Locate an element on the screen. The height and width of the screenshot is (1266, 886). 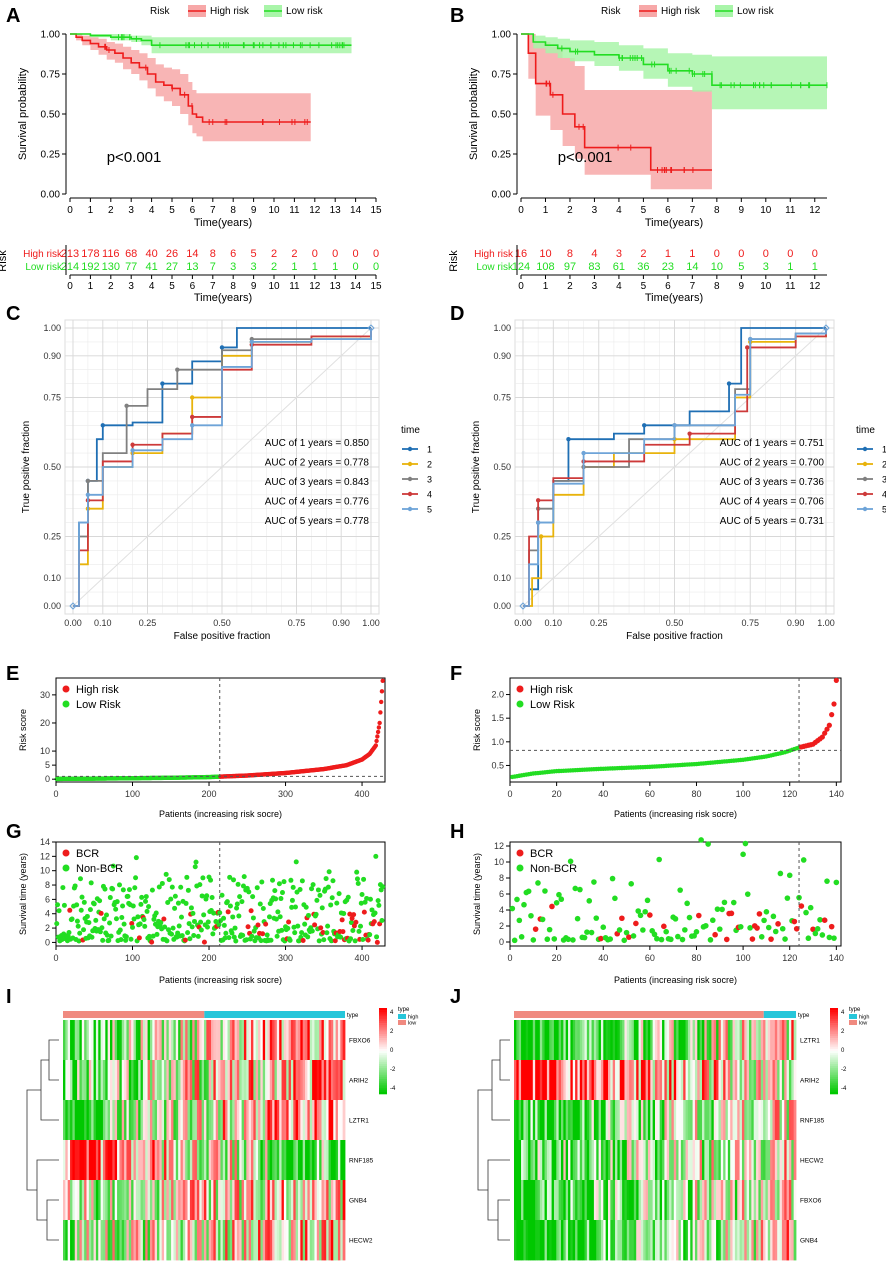
x-tick-label: 0.90 is located at coordinates (341, 623).